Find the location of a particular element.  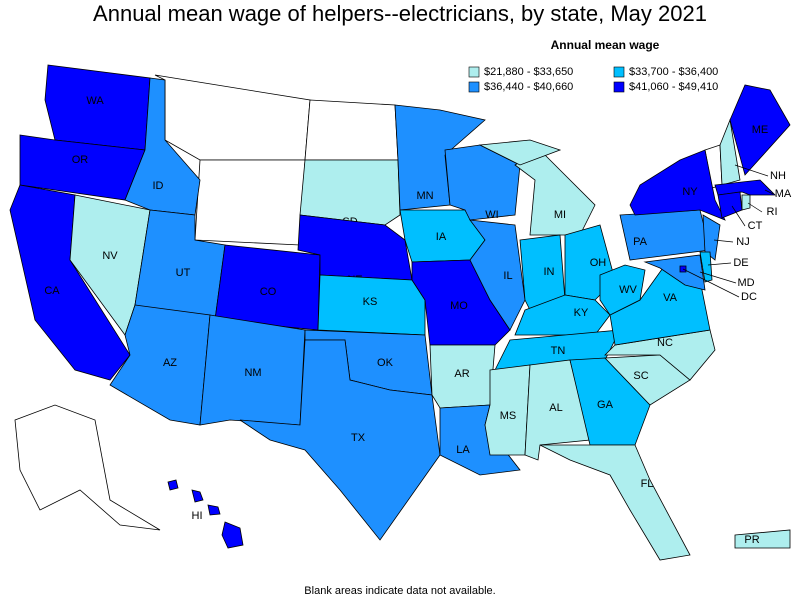

state-label: UT is located at coordinates (183, 273).